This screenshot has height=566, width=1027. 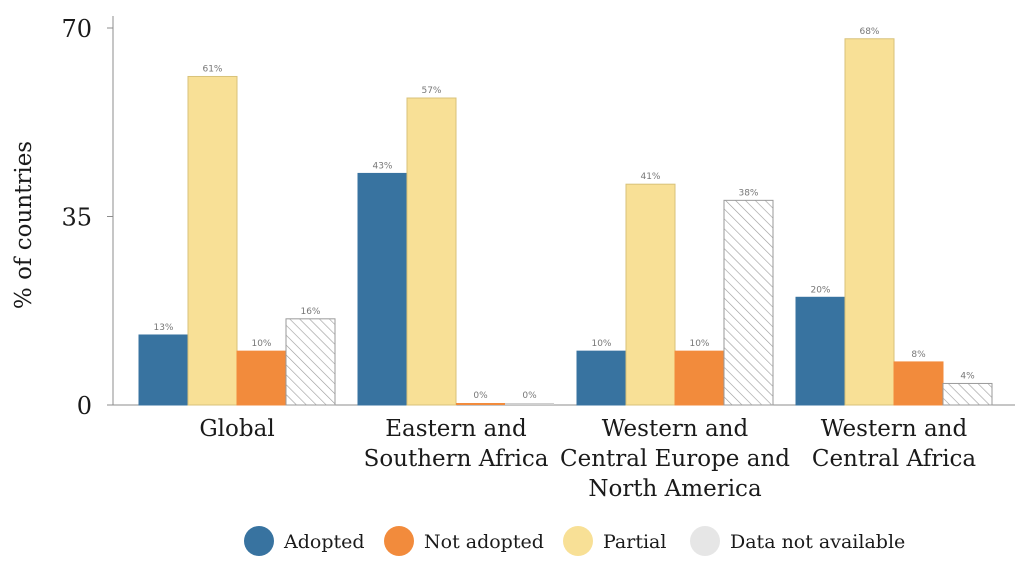 What do you see at coordinates (456, 444) in the screenshot?
I see `x-category-label: Eastern and Southern Africa` at bounding box center [456, 444].